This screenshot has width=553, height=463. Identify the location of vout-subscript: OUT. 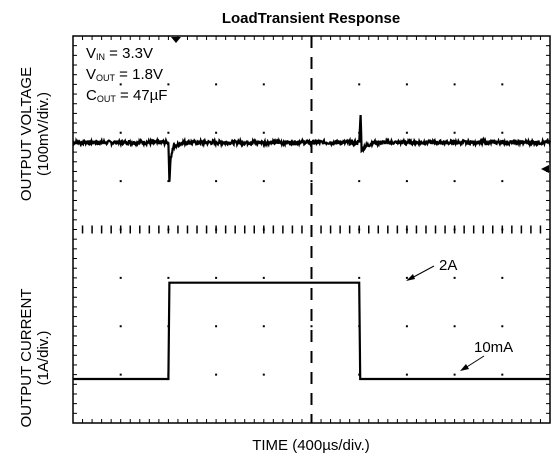
(106, 78).